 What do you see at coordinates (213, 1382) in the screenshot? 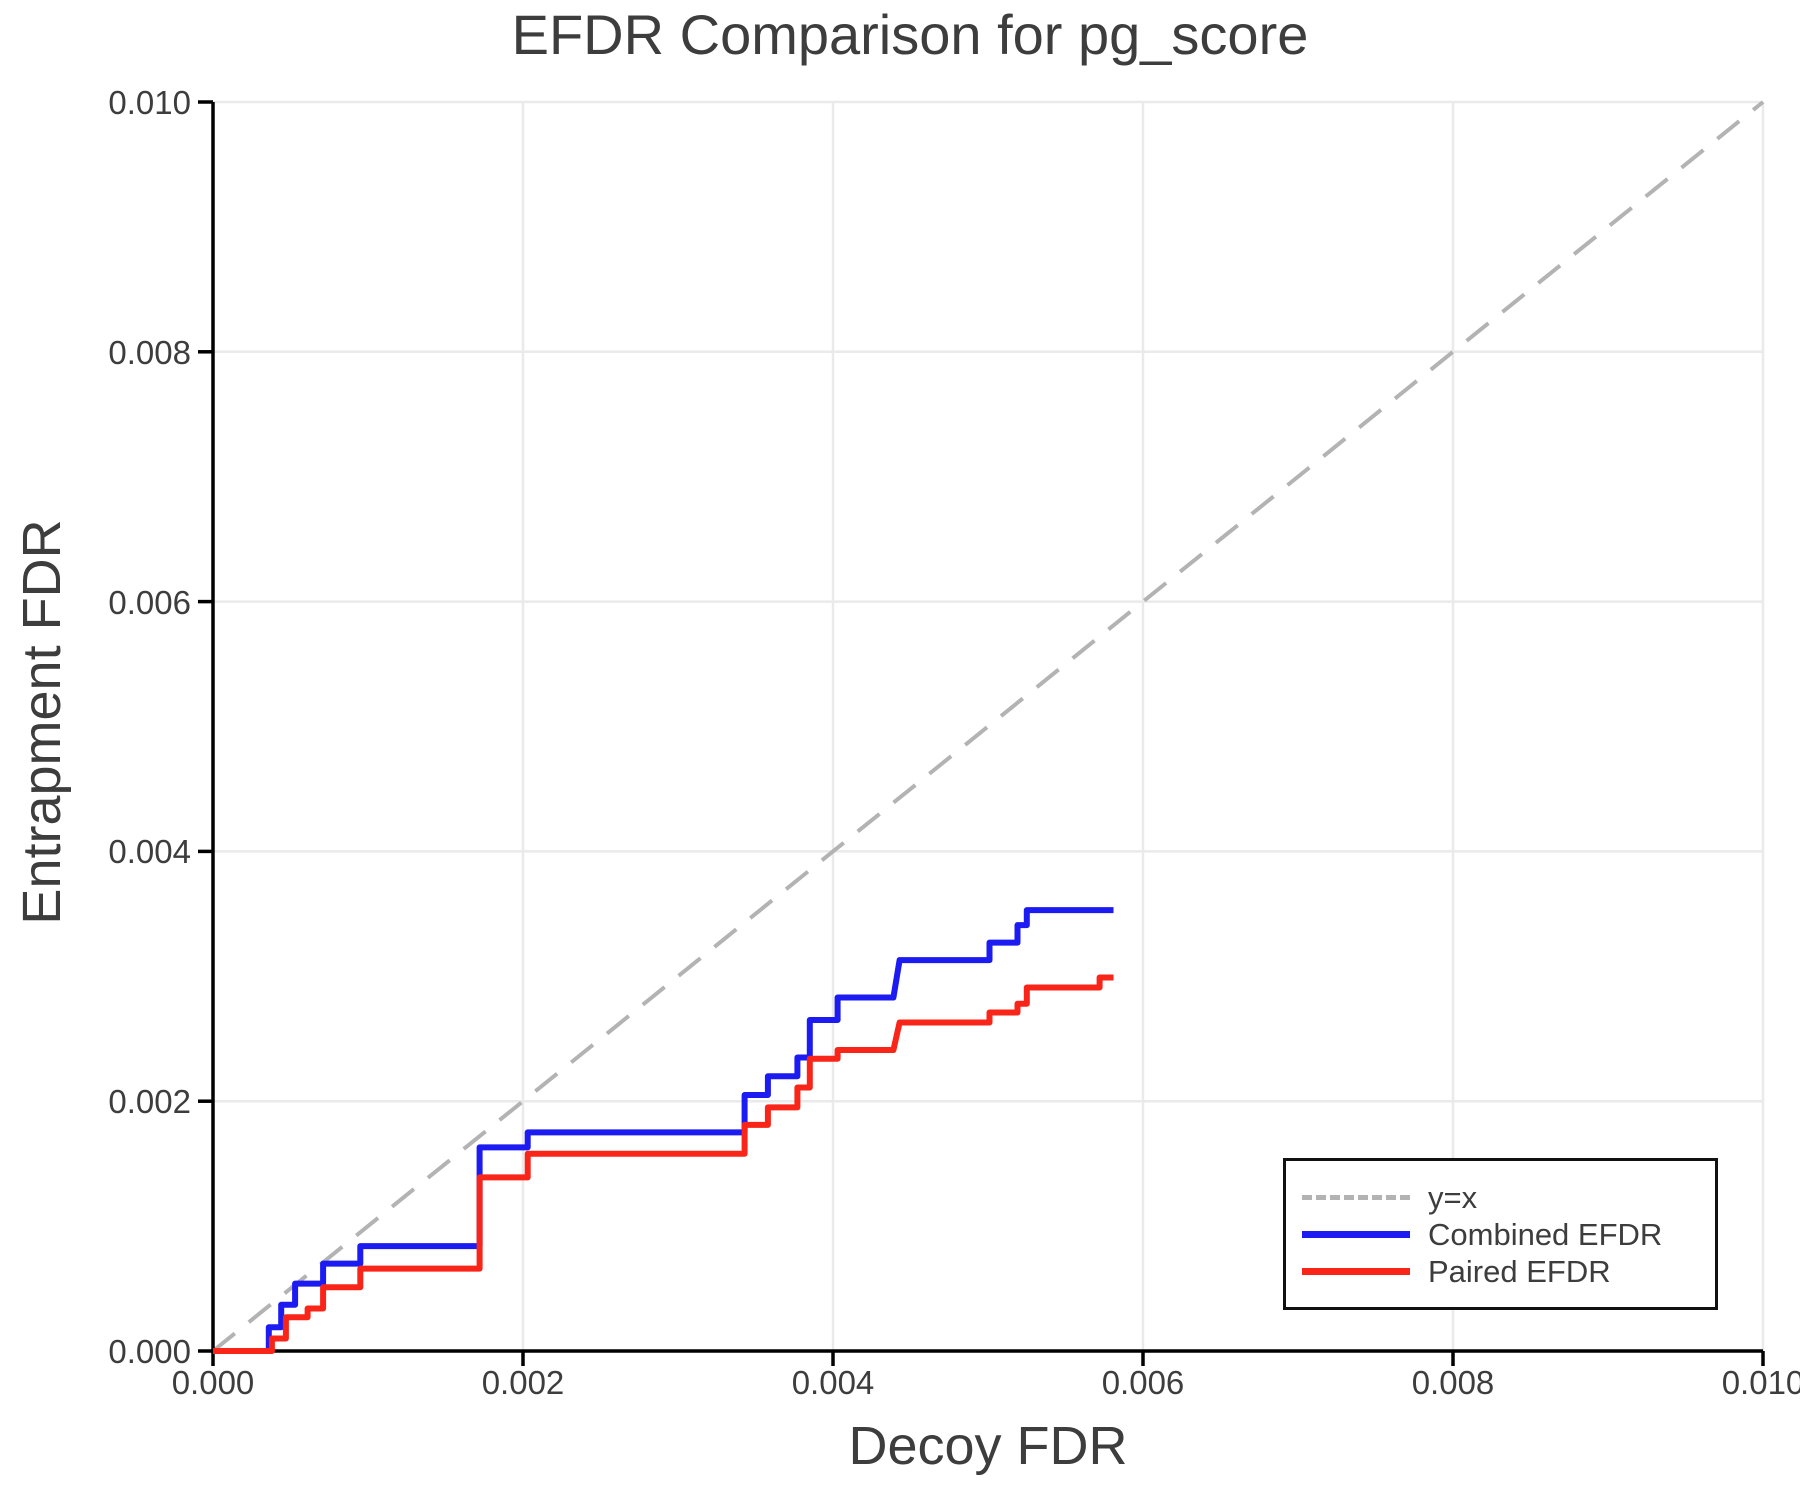
I see `x-tick-label: 0.000` at bounding box center [213, 1382].